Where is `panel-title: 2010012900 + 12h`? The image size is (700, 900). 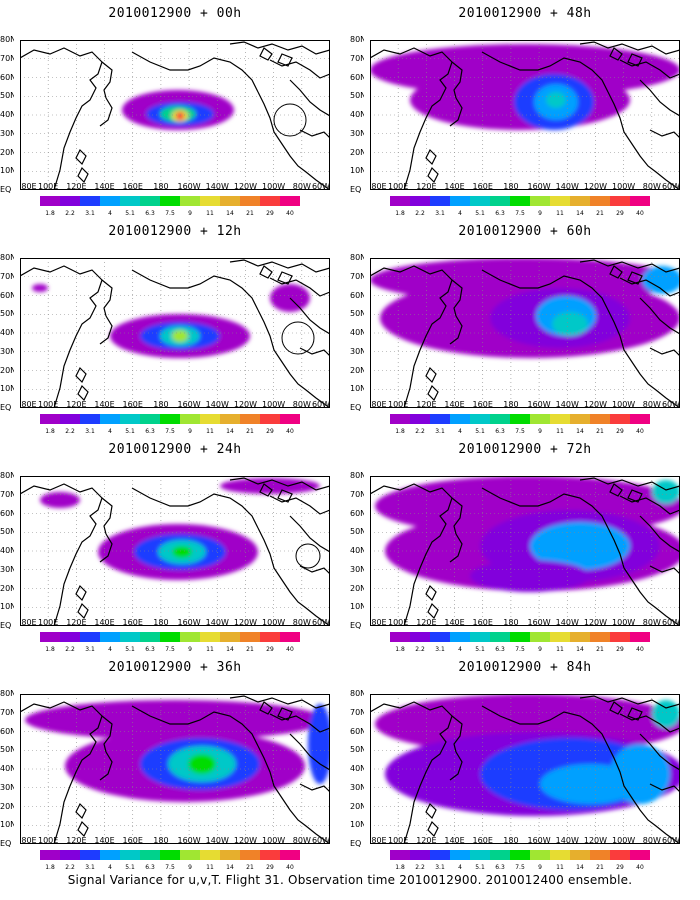
panel-title: 2010012900 + 12h is located at coordinates (175, 231).